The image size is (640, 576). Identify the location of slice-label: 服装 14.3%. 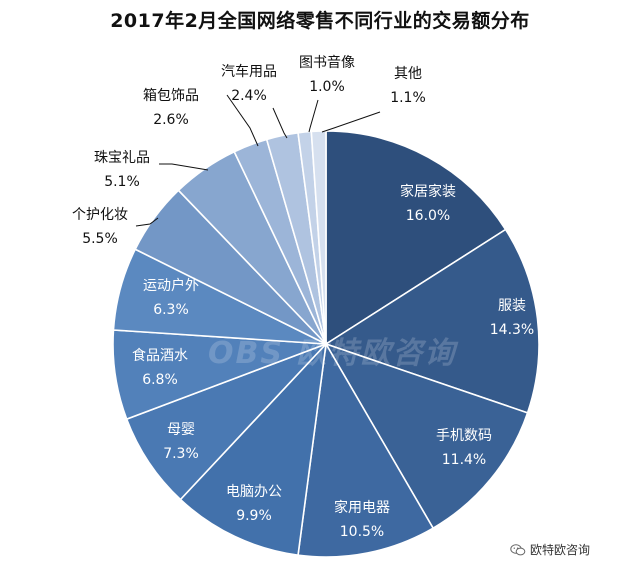
(512, 318).